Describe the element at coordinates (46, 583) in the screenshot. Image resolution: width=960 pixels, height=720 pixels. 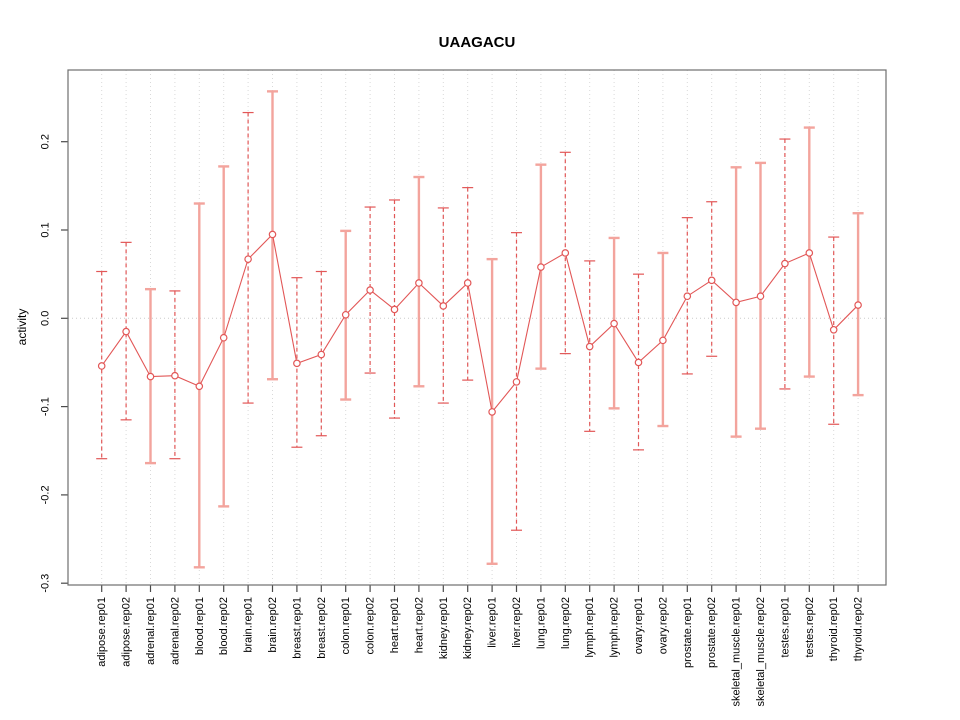
I see `y-axis-tick-label: -0.3` at that location.